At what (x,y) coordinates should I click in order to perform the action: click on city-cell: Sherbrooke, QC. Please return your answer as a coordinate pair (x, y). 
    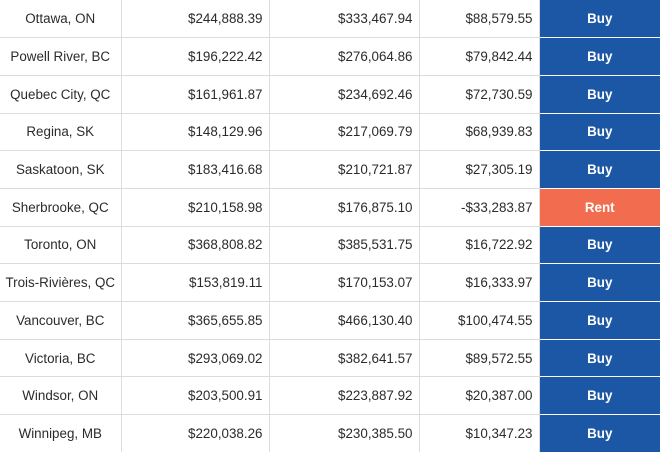
    Looking at the image, I should click on (61, 207).